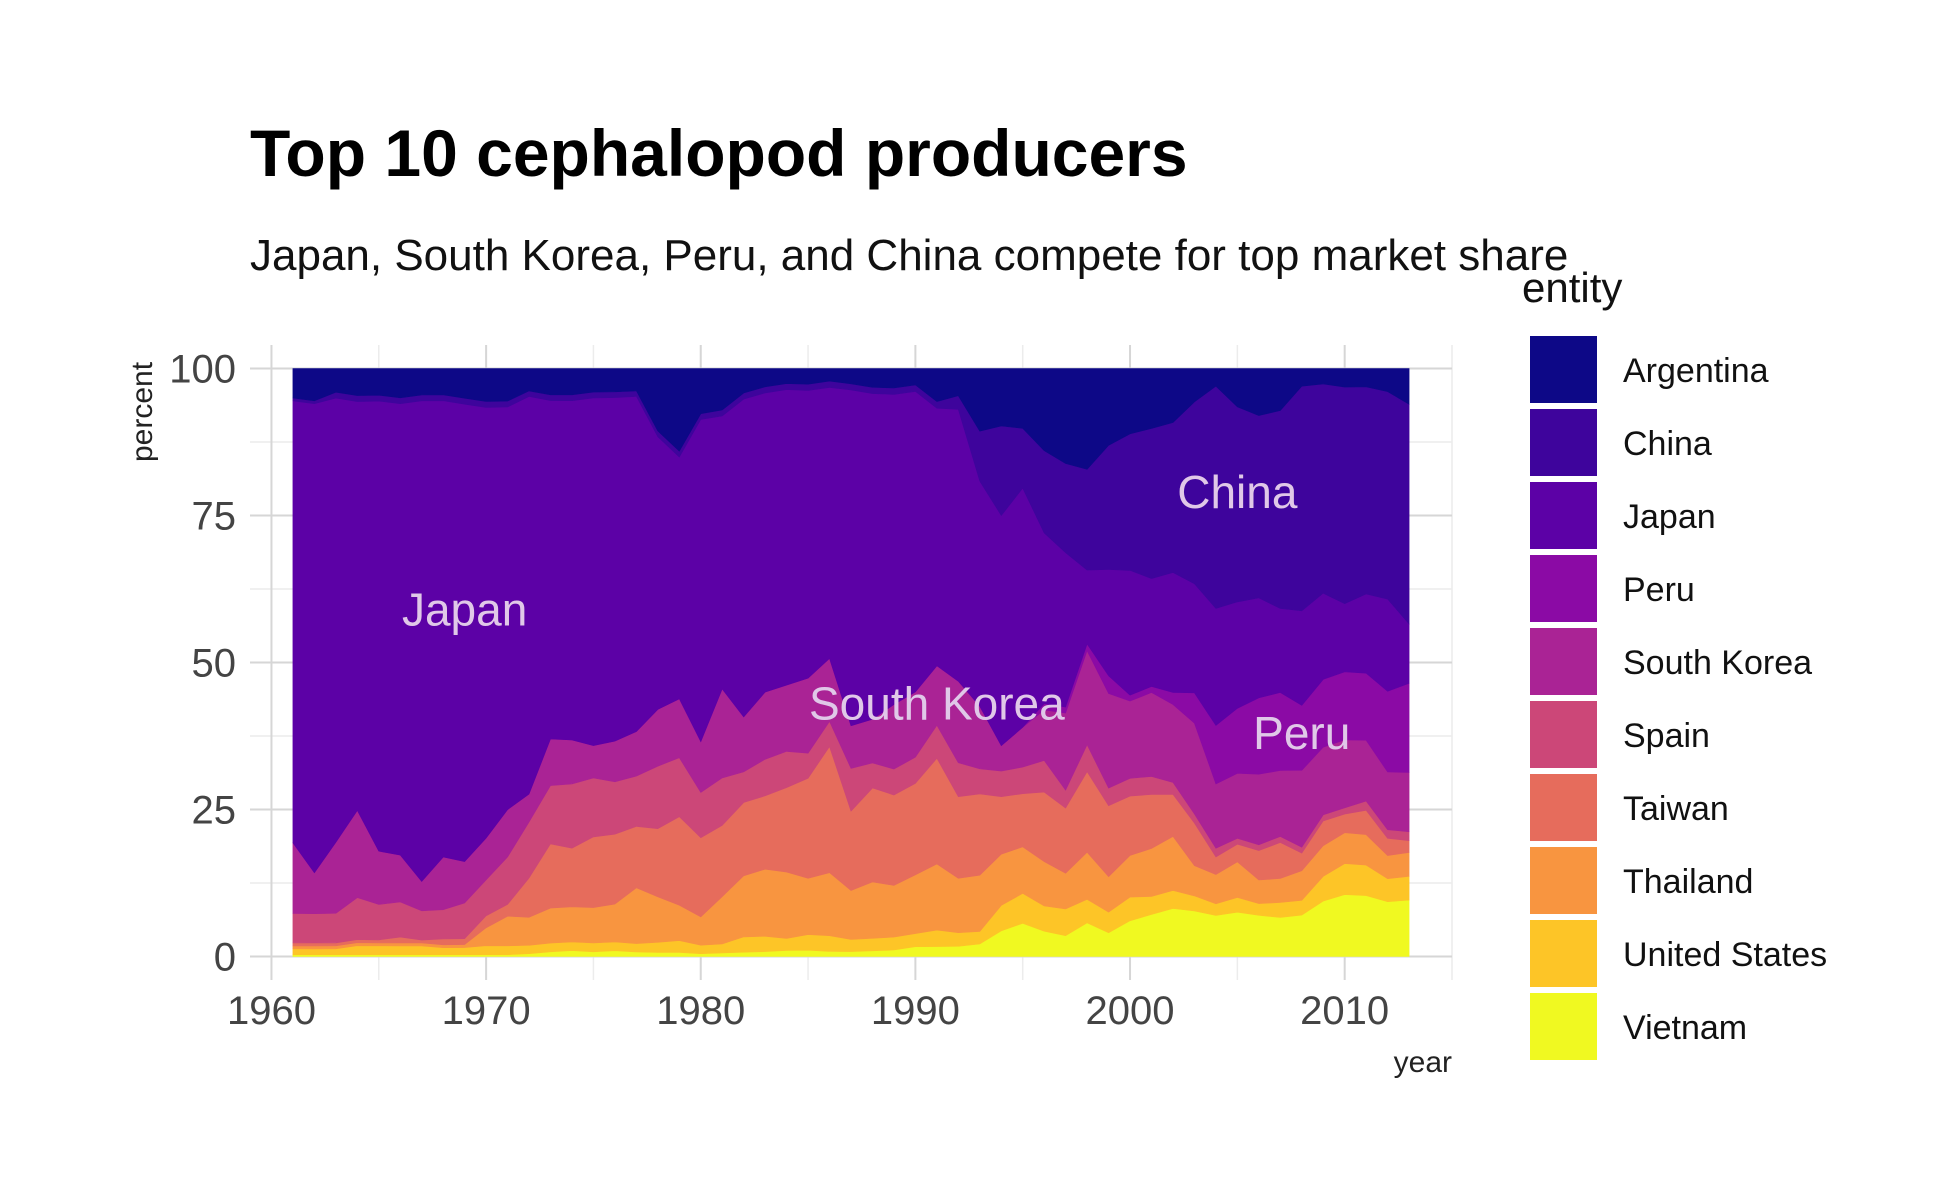  I want to click on y-tick-label: 75, so click(214, 517).